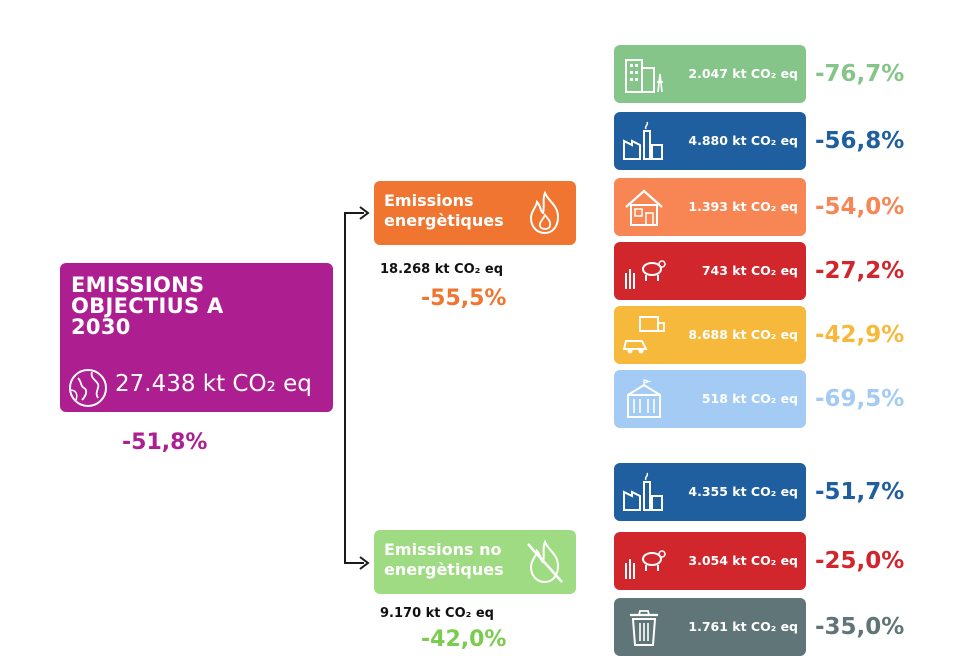 This screenshot has height=658, width=976. What do you see at coordinates (743, 491) in the screenshot?
I see `sector-value: 4.355 kt CO₂ eq` at bounding box center [743, 491].